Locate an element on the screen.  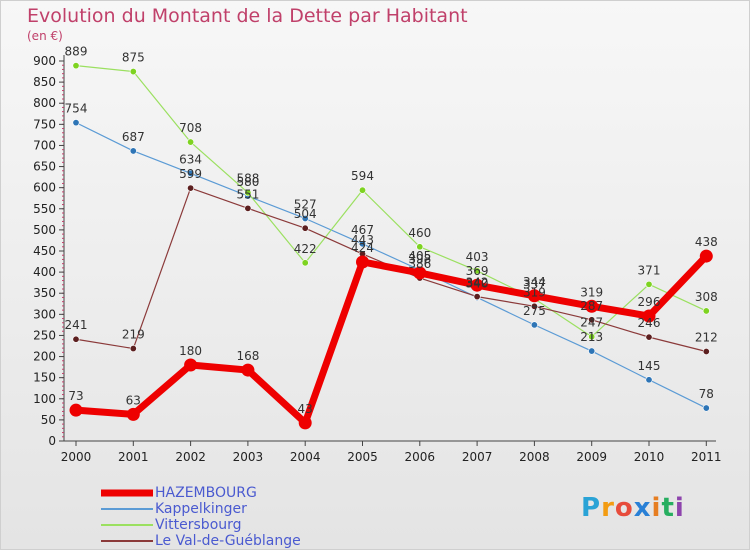
x-tick-label: 2009 is located at coordinates (591, 457).